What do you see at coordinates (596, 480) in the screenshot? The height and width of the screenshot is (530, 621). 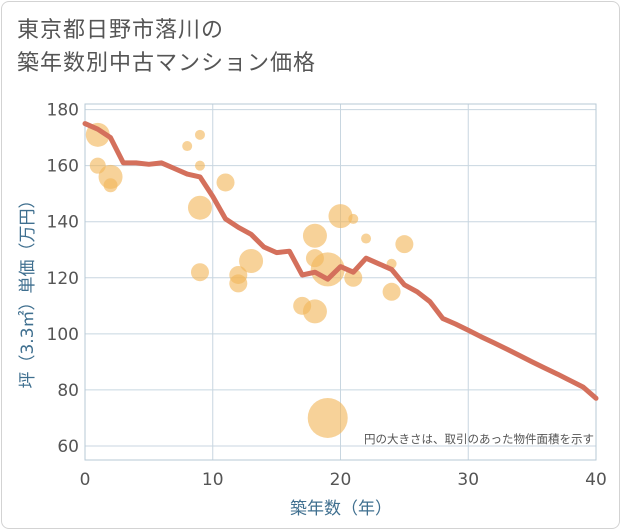 I see `x-tick-label: 40` at bounding box center [596, 480].